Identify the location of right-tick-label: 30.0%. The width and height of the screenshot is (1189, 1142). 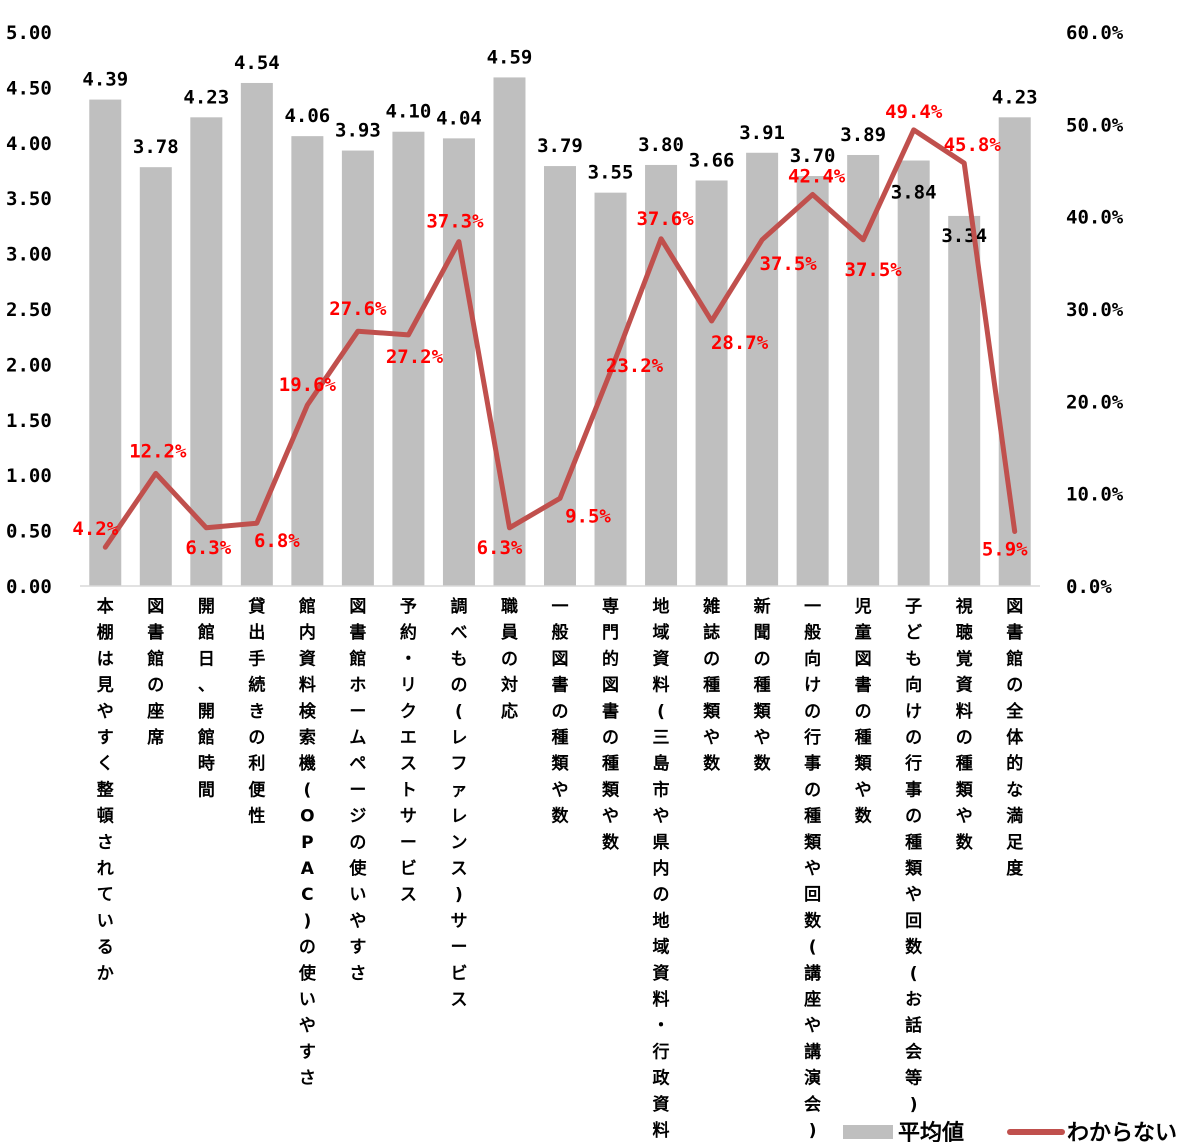
(1095, 310).